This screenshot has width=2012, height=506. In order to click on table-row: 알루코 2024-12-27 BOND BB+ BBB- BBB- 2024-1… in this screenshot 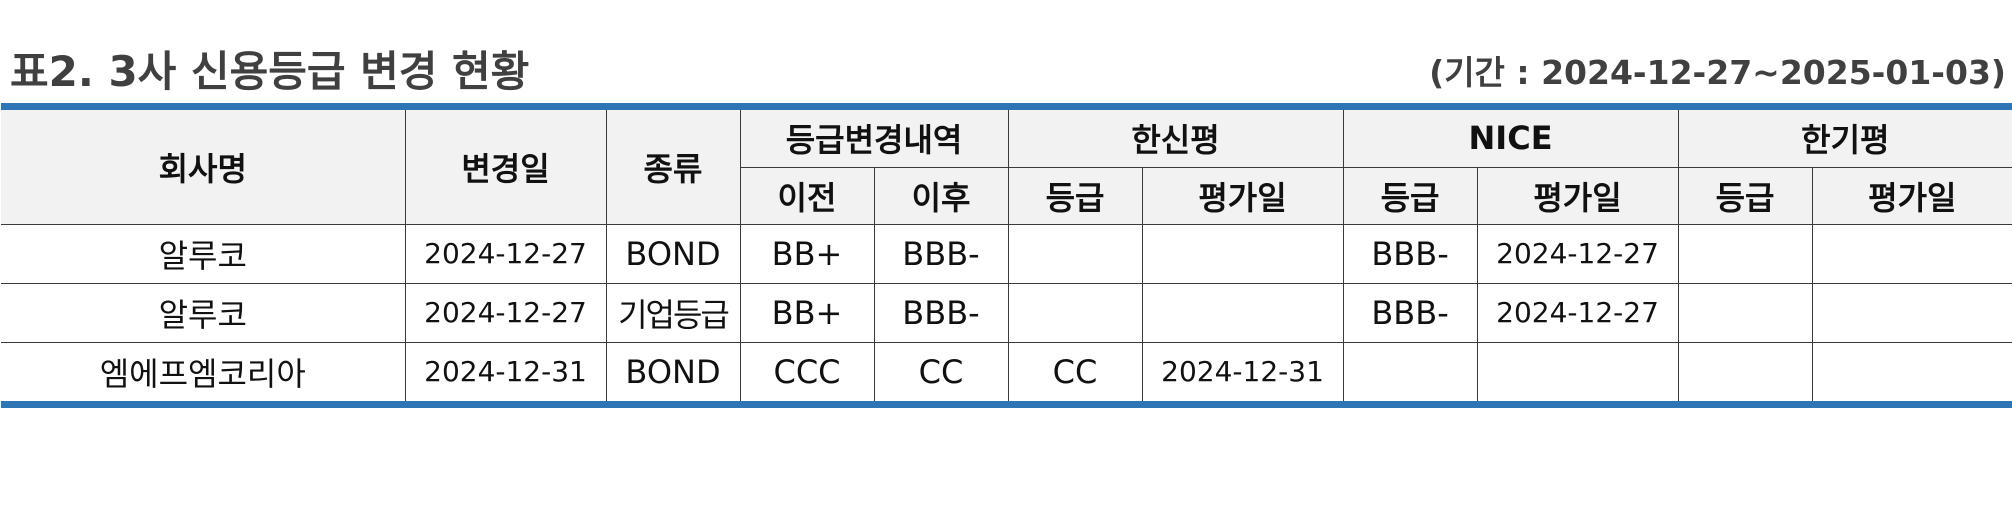, I will do `click(1006, 253)`.